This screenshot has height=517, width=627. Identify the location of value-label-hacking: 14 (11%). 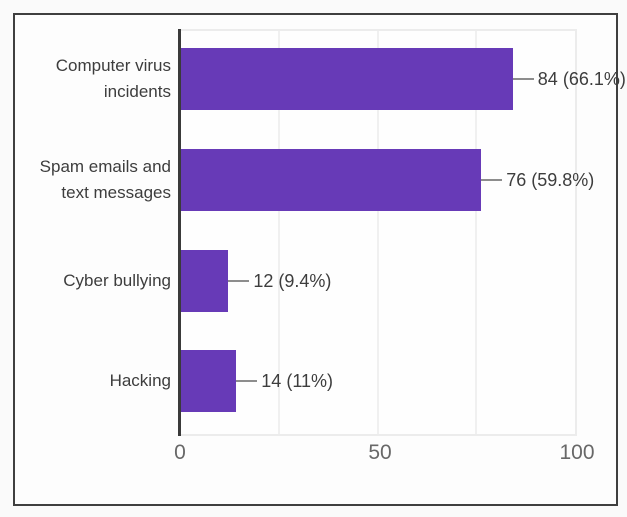
(297, 380).